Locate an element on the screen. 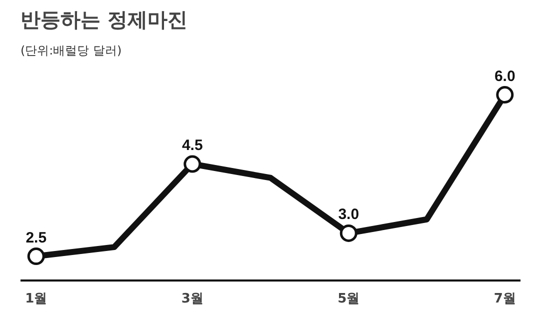 The width and height of the screenshot is (540, 309). data-label: 6.0 is located at coordinates (505, 76).